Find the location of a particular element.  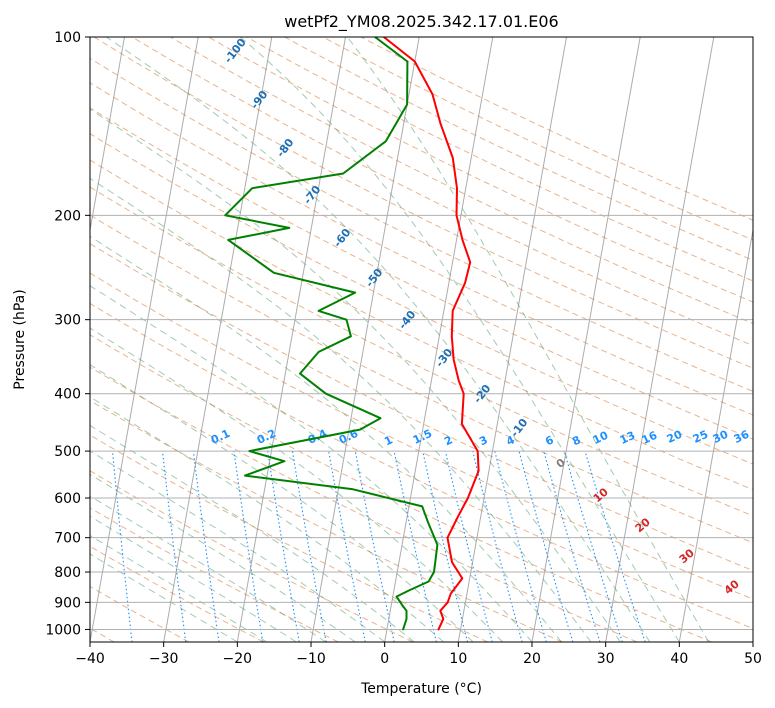

x-tick-label: 0 is located at coordinates (384, 659).